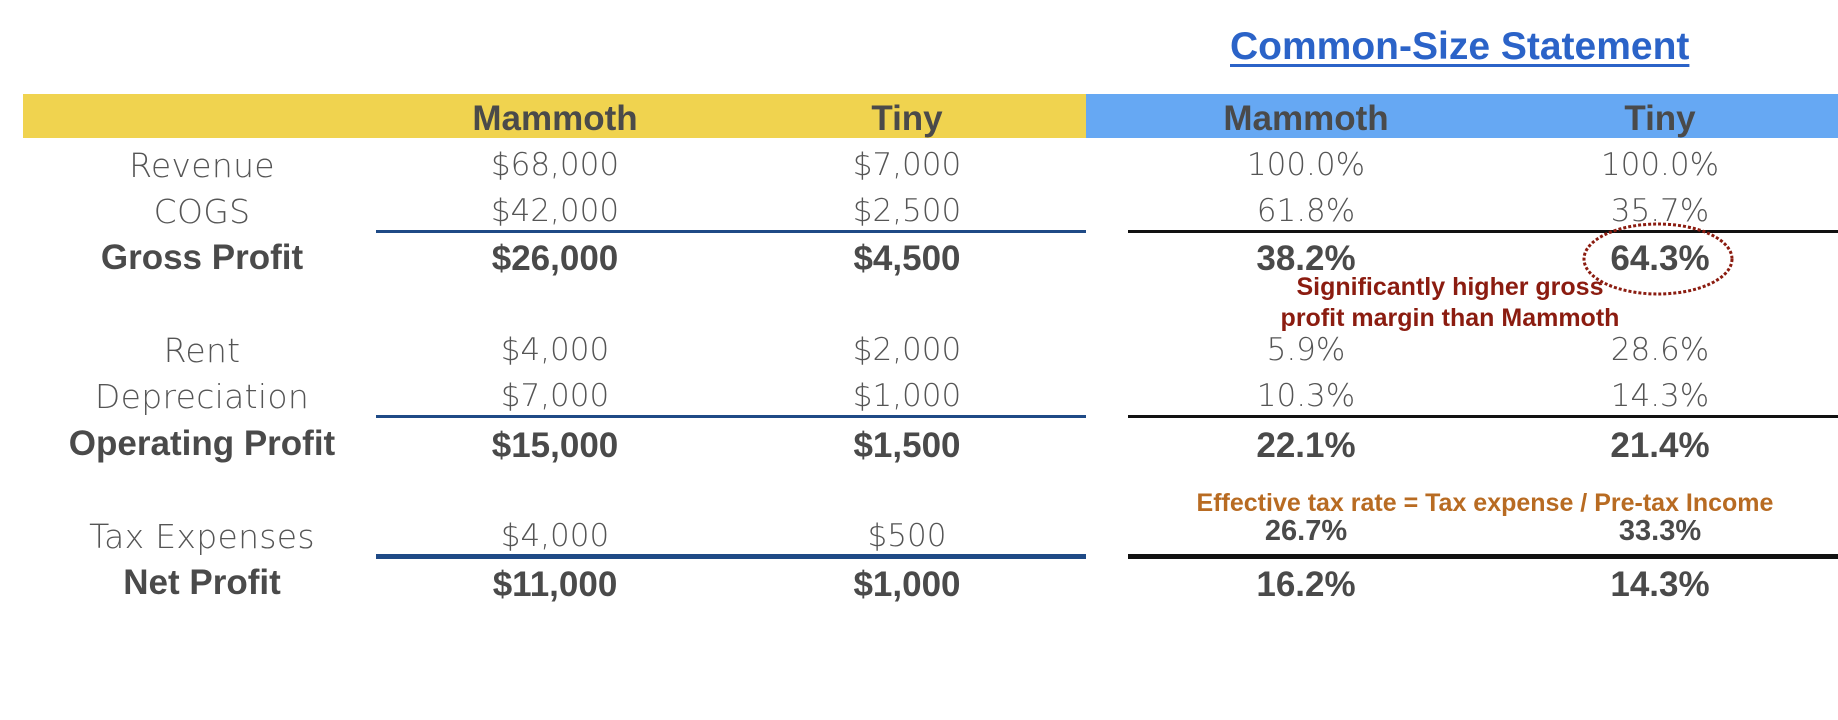 This screenshot has height=720, width=1838. What do you see at coordinates (731, 416) in the screenshot?
I see `subtotal-rule-depreciation` at bounding box center [731, 416].